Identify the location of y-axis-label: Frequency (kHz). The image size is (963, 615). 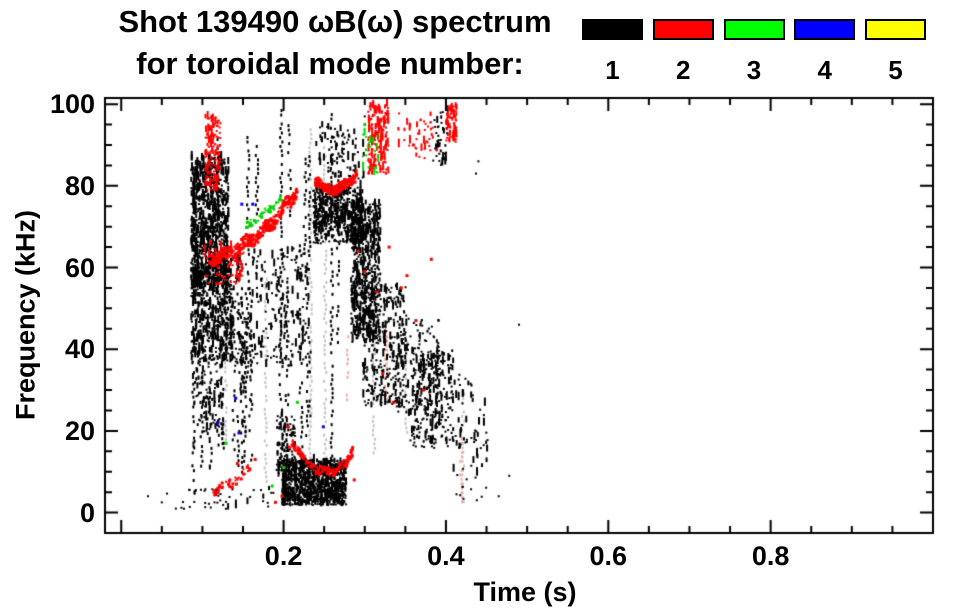
(25, 315).